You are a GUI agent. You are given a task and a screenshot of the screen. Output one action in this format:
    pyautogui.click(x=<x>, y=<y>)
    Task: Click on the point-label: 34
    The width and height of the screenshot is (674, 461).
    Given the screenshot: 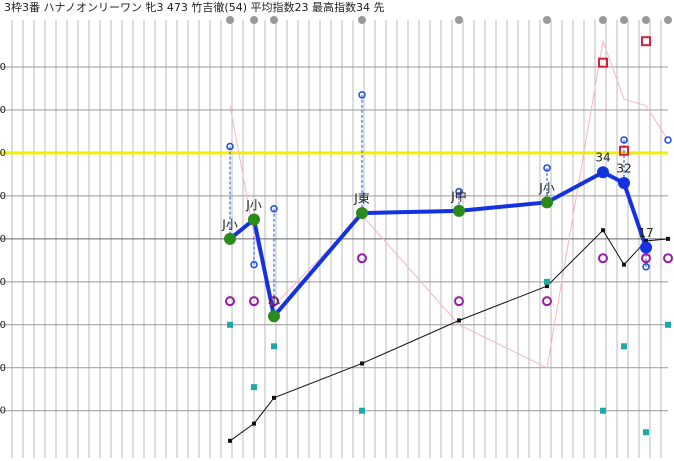 What is the action you would take?
    pyautogui.click(x=602, y=158)
    